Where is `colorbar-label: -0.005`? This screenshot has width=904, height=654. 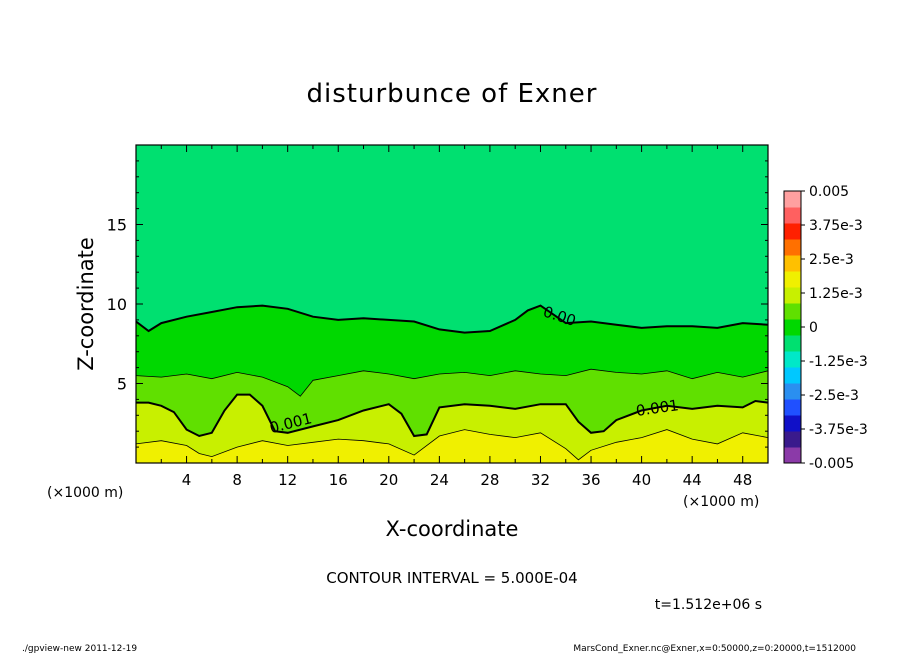
colorbar-label: -0.005 is located at coordinates (831, 464).